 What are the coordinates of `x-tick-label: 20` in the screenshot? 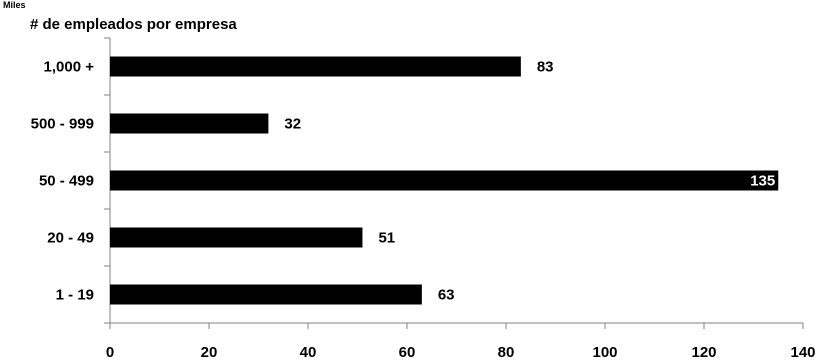 It's located at (209, 352).